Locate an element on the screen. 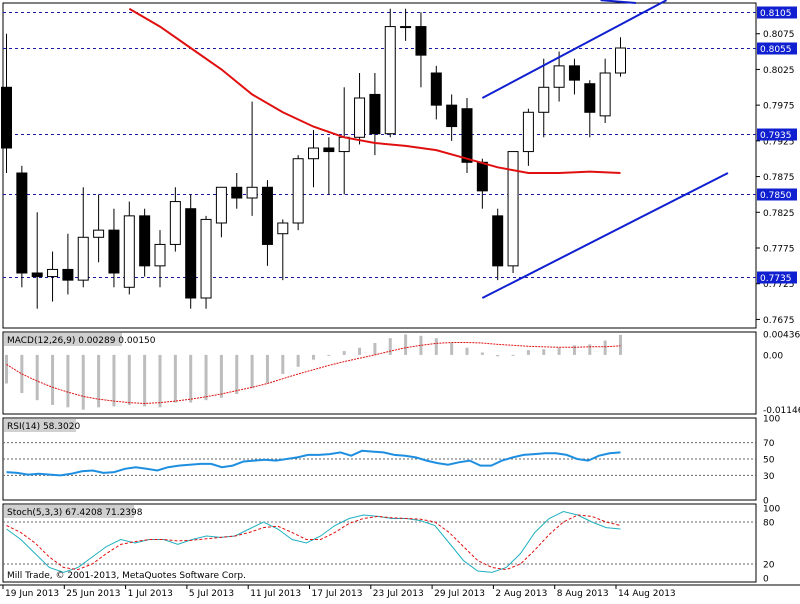  time-tick-label: 5 Jul 2013 is located at coordinates (211, 594).